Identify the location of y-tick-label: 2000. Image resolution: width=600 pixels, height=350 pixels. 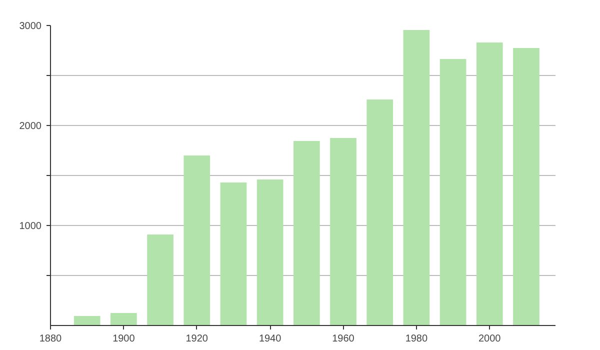
(30, 126).